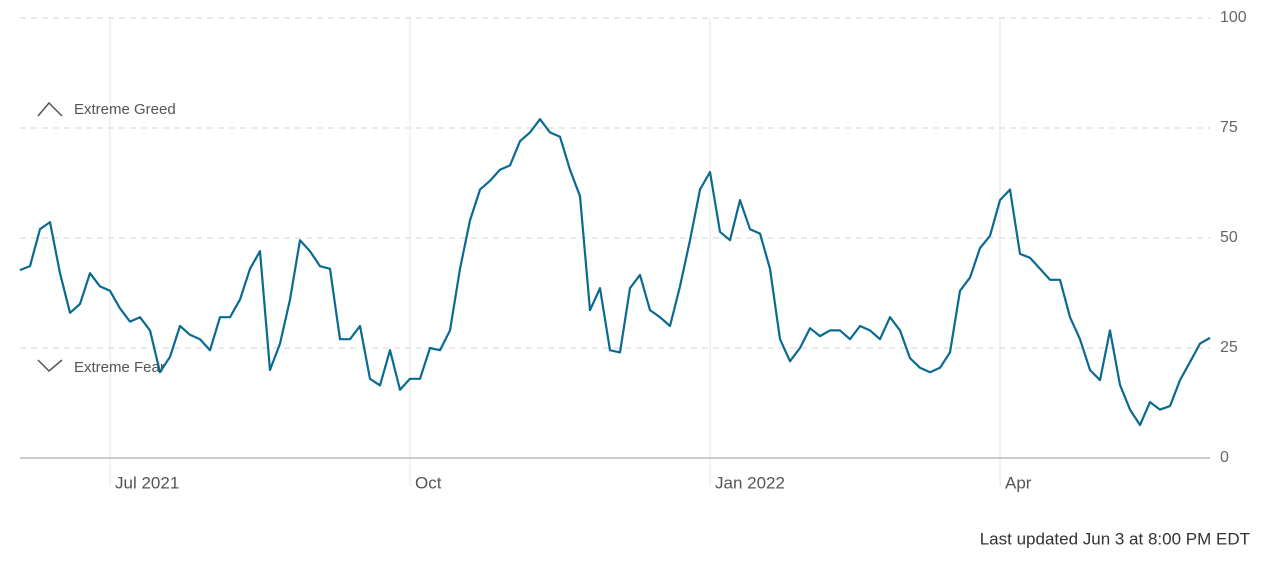  Describe the element at coordinates (1229, 237) in the screenshot. I see `y-tick-label: 50` at that location.